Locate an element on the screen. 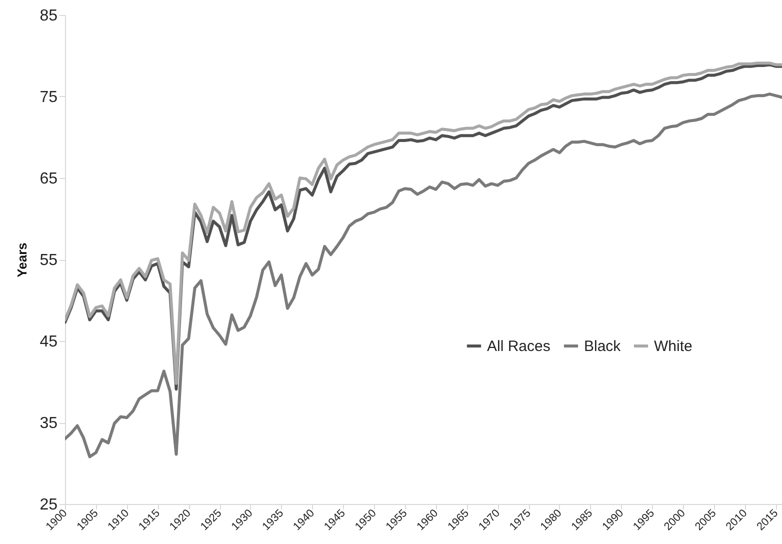  y-tick-label: 45 is located at coordinates (49, 342).